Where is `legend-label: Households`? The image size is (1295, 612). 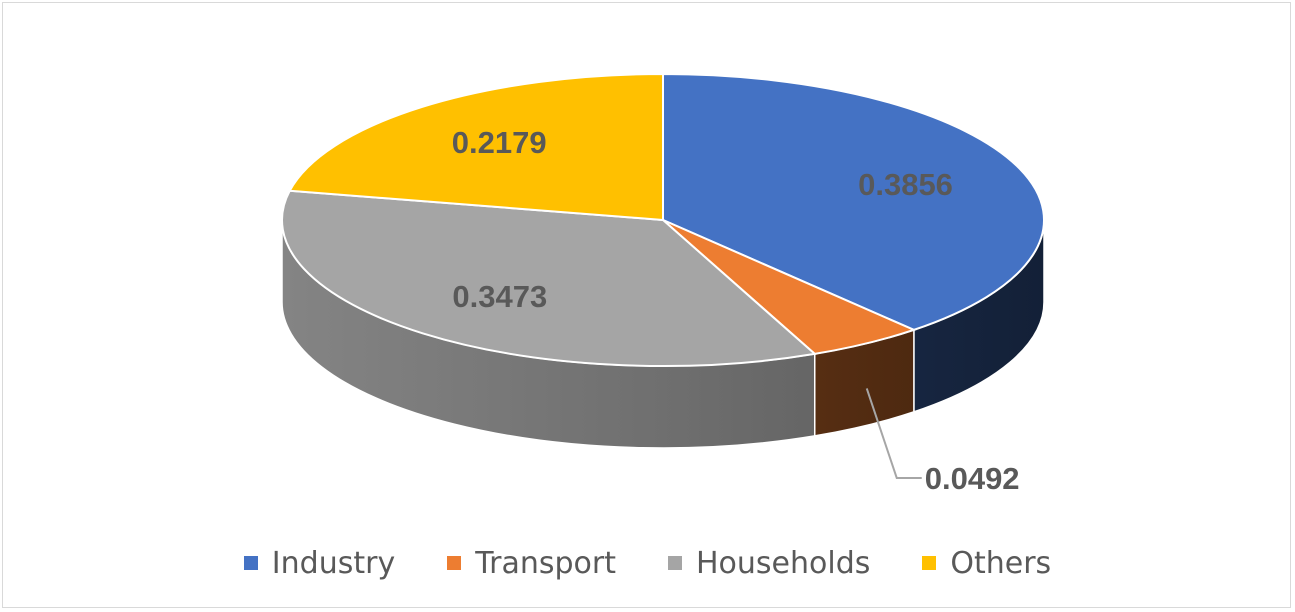
legend-label: Households is located at coordinates (783, 563).